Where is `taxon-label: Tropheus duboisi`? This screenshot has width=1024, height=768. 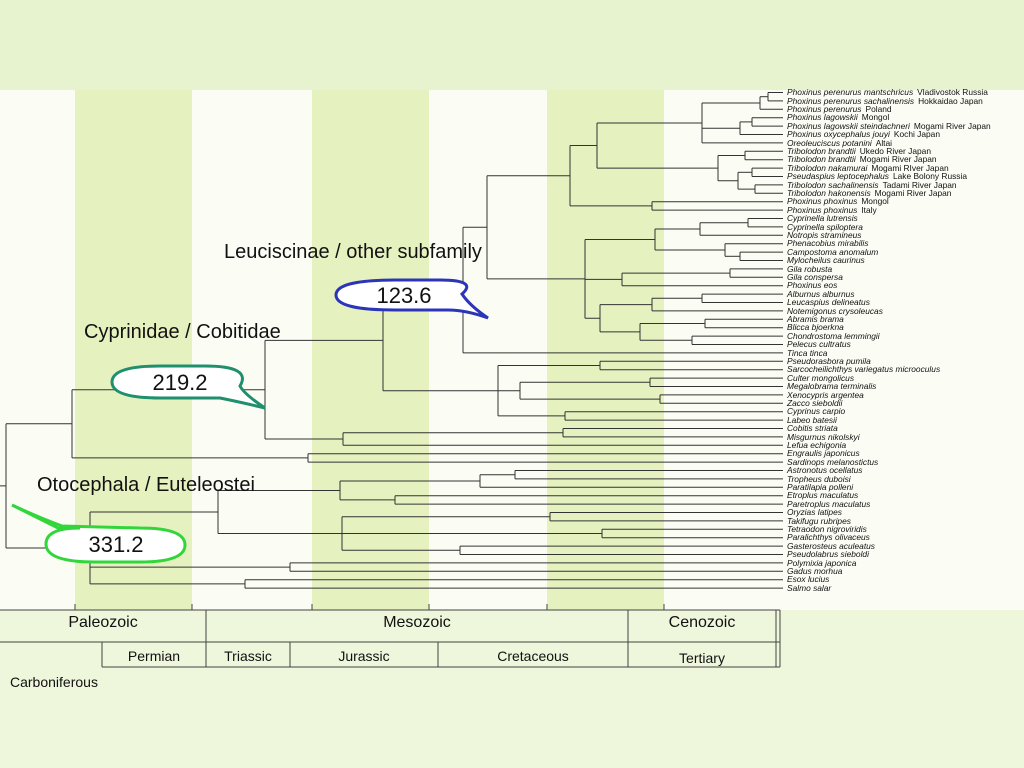 taxon-label: Tropheus duboisi is located at coordinates (819, 478).